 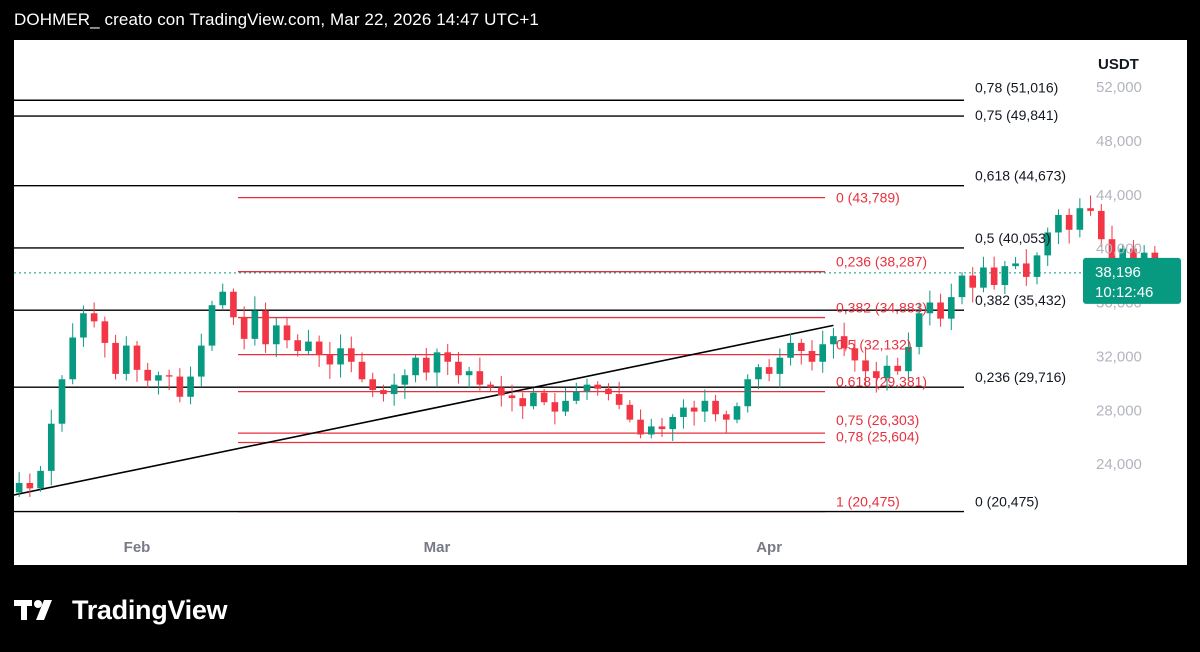 What do you see at coordinates (1119, 195) in the screenshot?
I see `y-tick-label: 44,000` at bounding box center [1119, 195].